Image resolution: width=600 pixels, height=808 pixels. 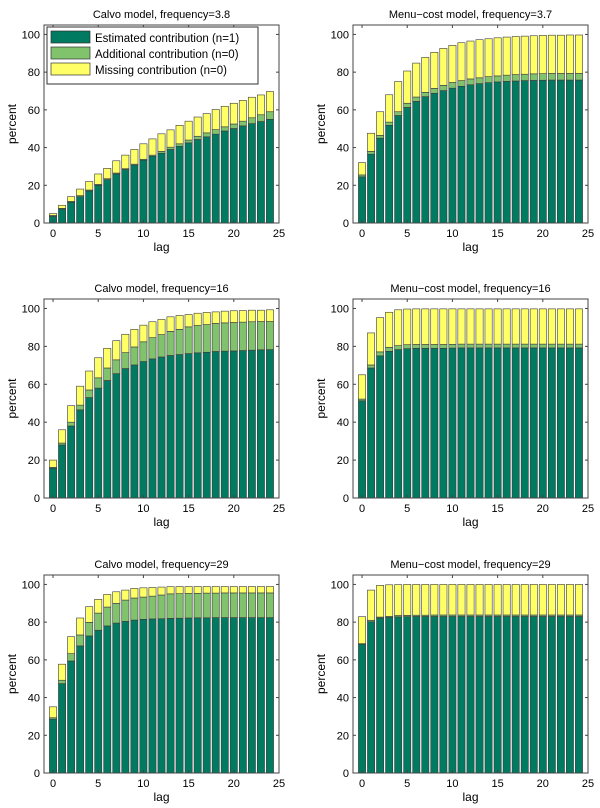 I want to click on y-axis-label: percent, so click(x=321, y=398).